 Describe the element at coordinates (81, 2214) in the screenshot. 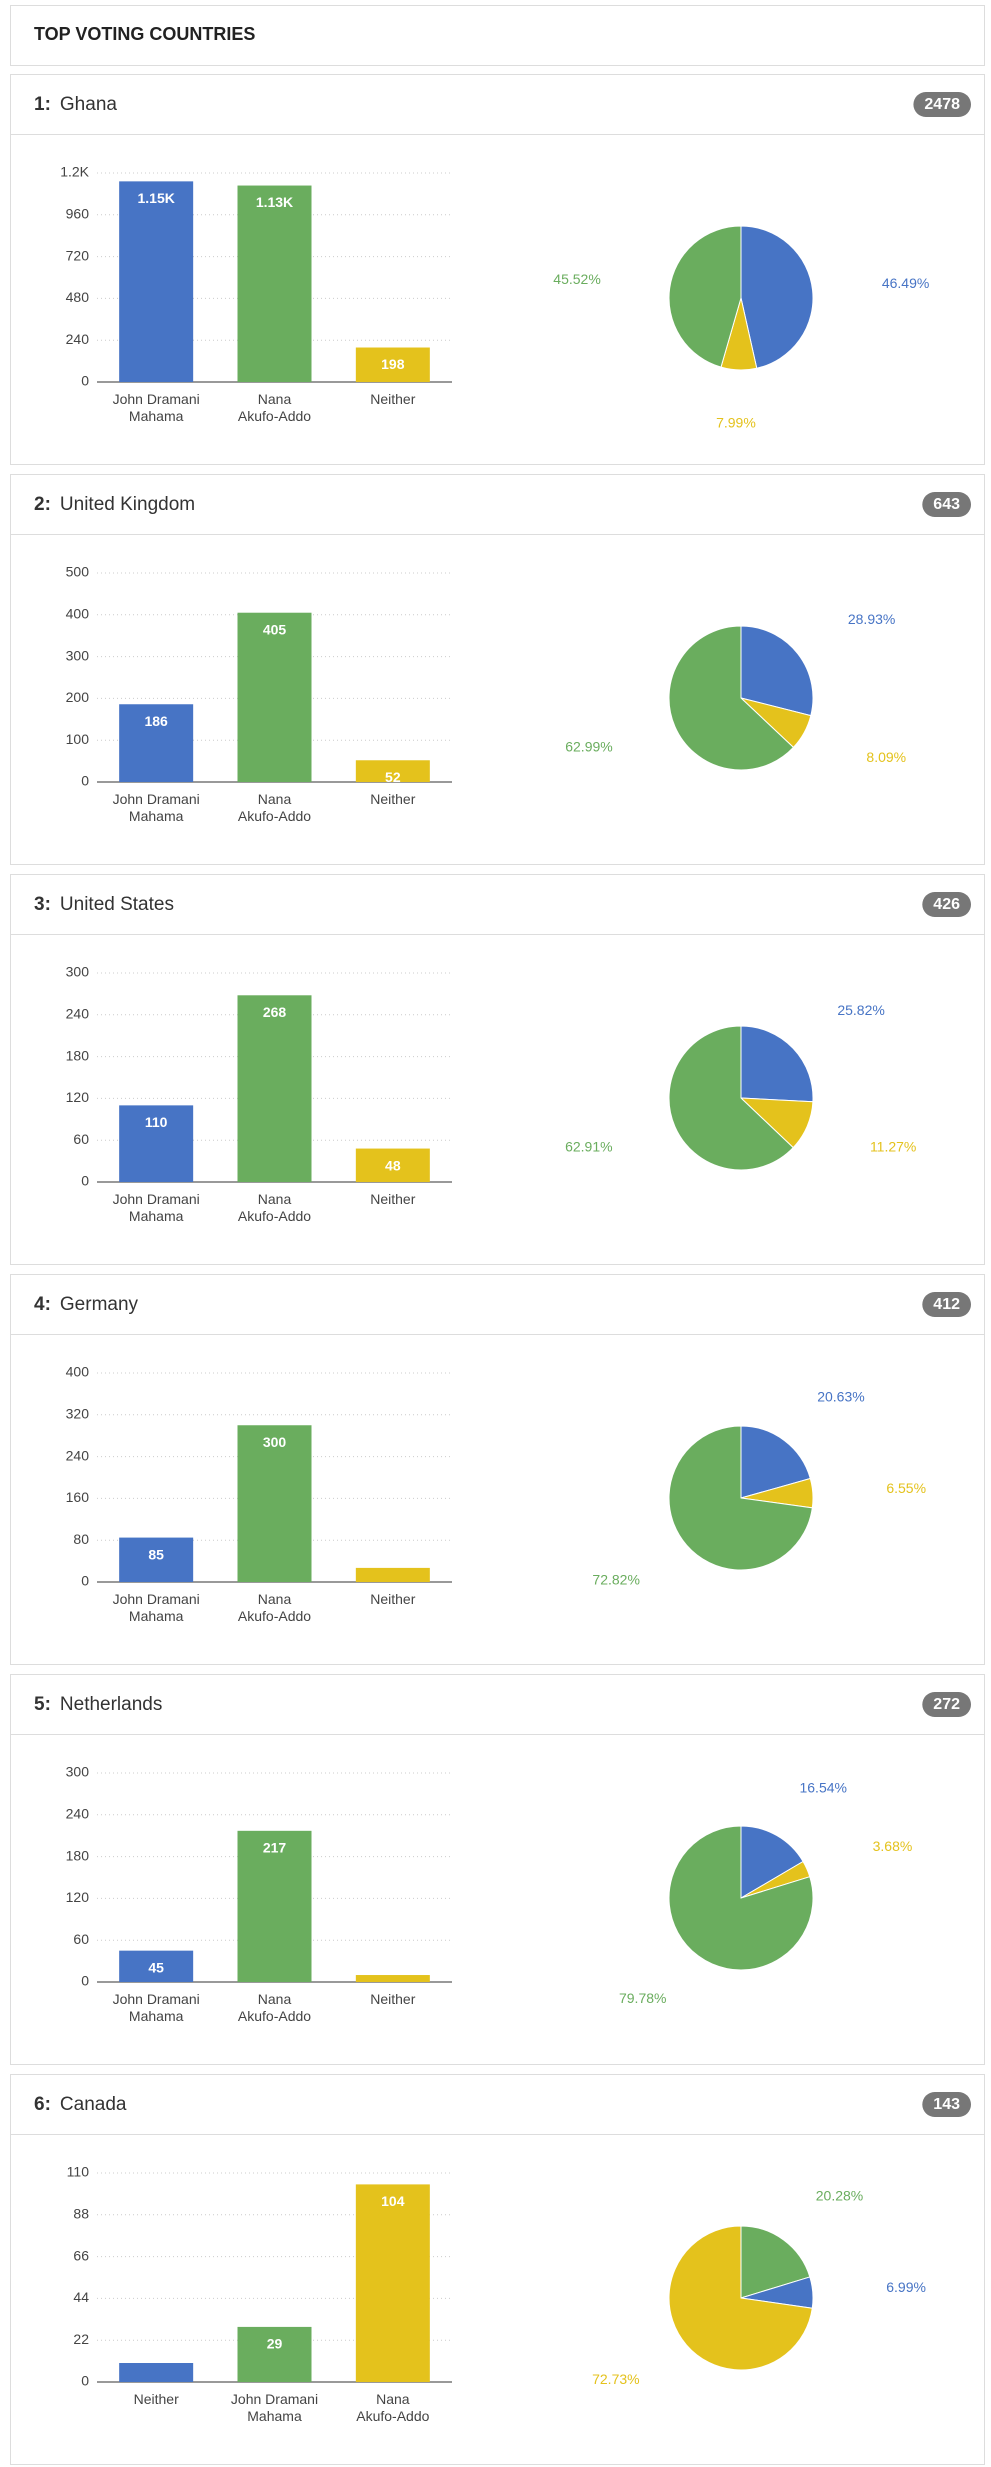

I see `y-tick-label: 88` at that location.